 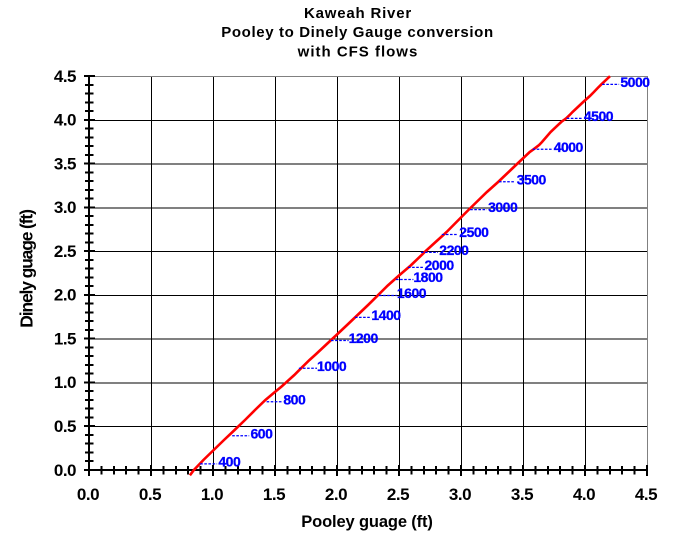 What do you see at coordinates (532, 179) in the screenshot?
I see `svg-text: 3500` at bounding box center [532, 179].